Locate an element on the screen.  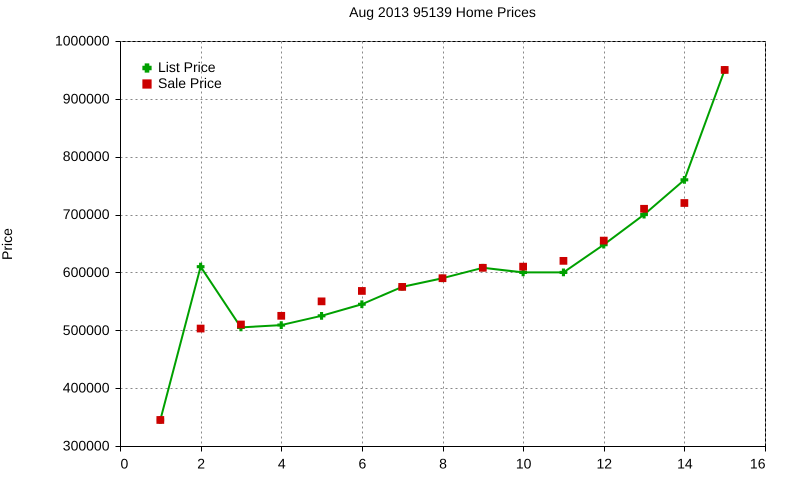
x-tick-label: 0 is located at coordinates (124, 464).